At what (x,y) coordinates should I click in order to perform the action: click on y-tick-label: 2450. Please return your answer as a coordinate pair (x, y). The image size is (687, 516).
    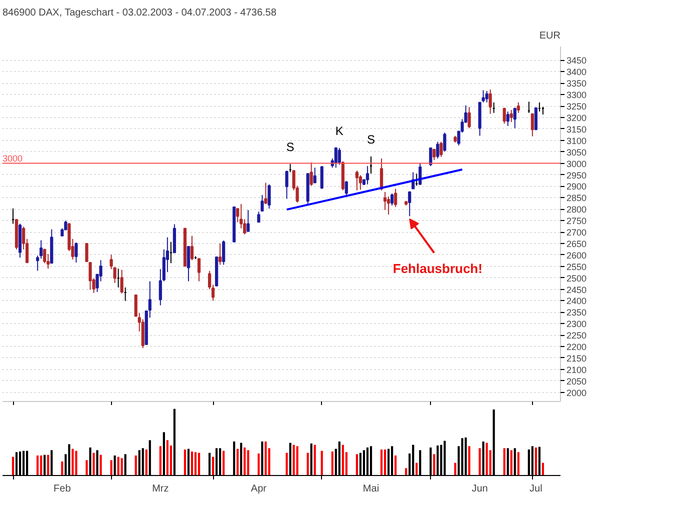
    Looking at the image, I should click on (576, 289).